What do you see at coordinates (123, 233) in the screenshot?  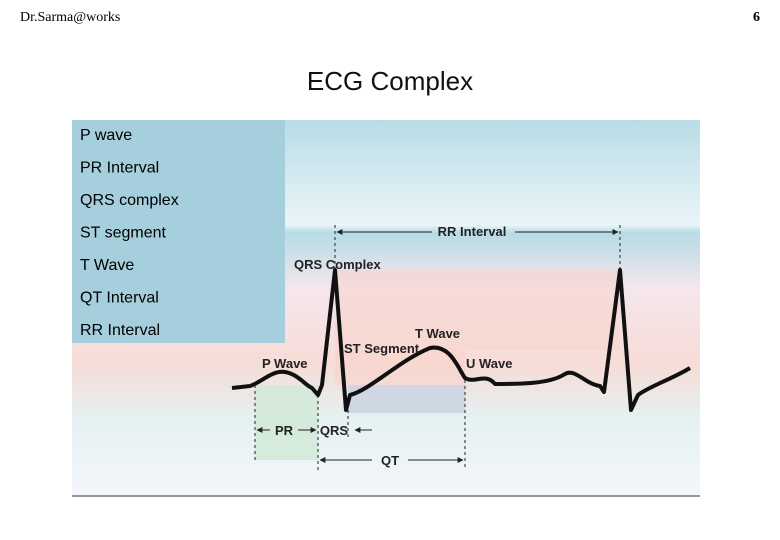 I see `list-item: ST segment` at bounding box center [123, 233].